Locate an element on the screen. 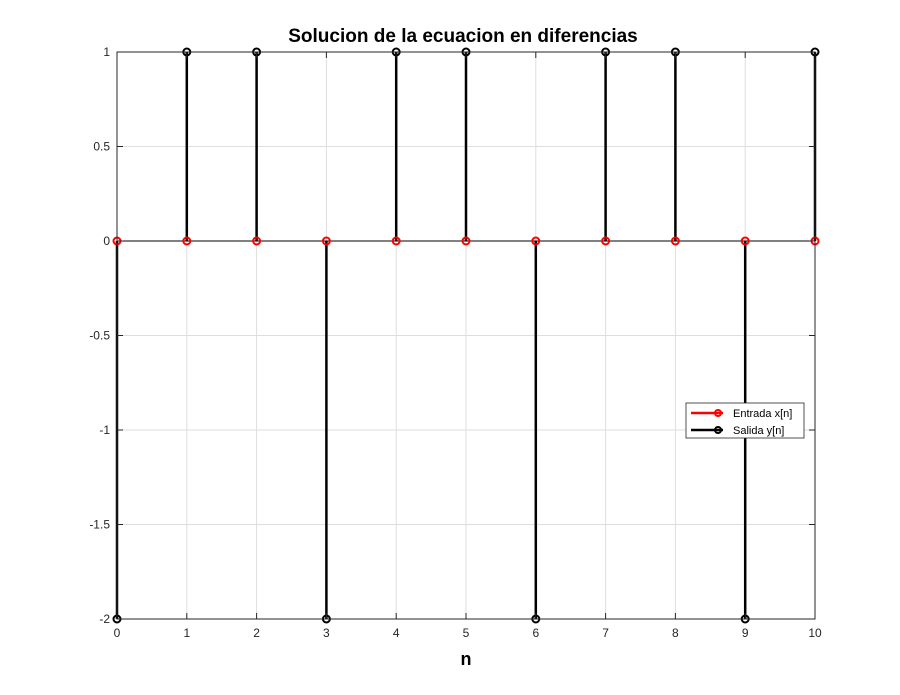  y-tick-label: 0.5 is located at coordinates (101, 147).